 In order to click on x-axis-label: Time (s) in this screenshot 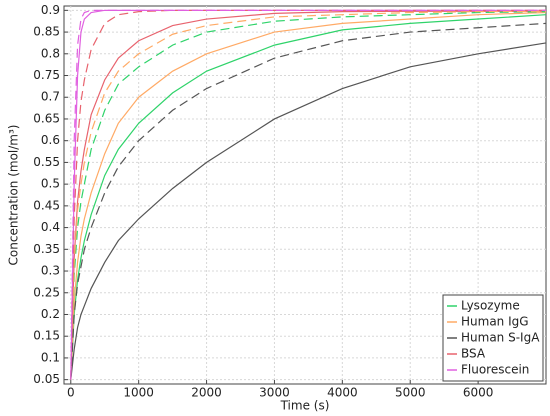, I will do `click(305, 406)`.